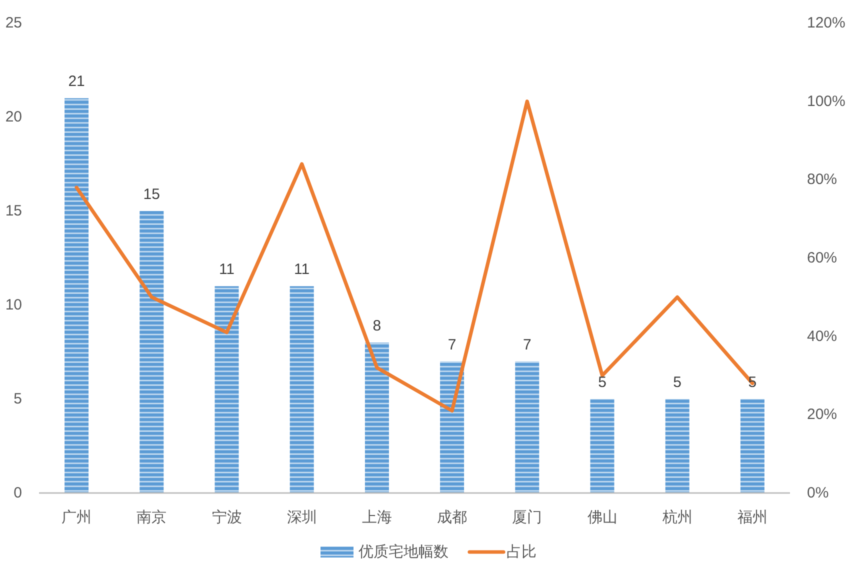 The image size is (856, 572). What do you see at coordinates (18, 399) in the screenshot?
I see `y-tick-label: 5` at bounding box center [18, 399].